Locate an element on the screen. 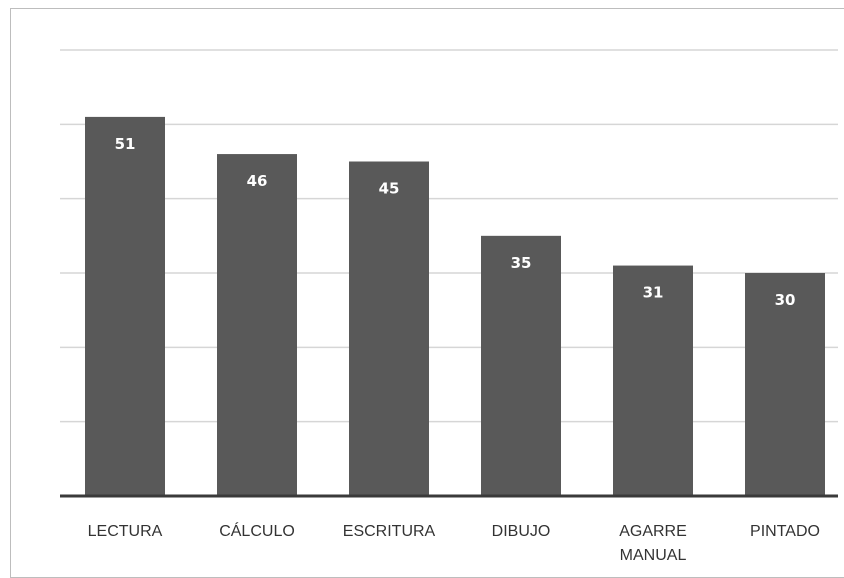 The width and height of the screenshot is (844, 578). data-label: 31 is located at coordinates (653, 293).